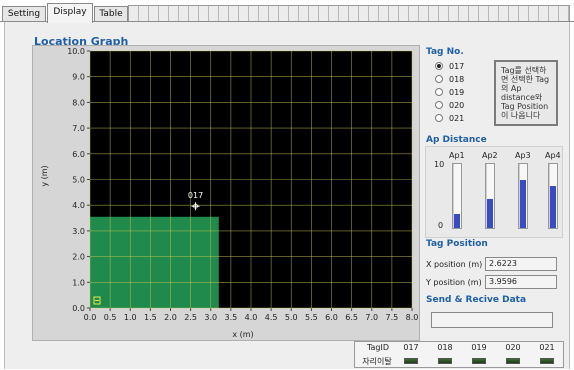  What do you see at coordinates (78, 231) in the screenshot?
I see `y-tick-label: 3.0` at bounding box center [78, 231].